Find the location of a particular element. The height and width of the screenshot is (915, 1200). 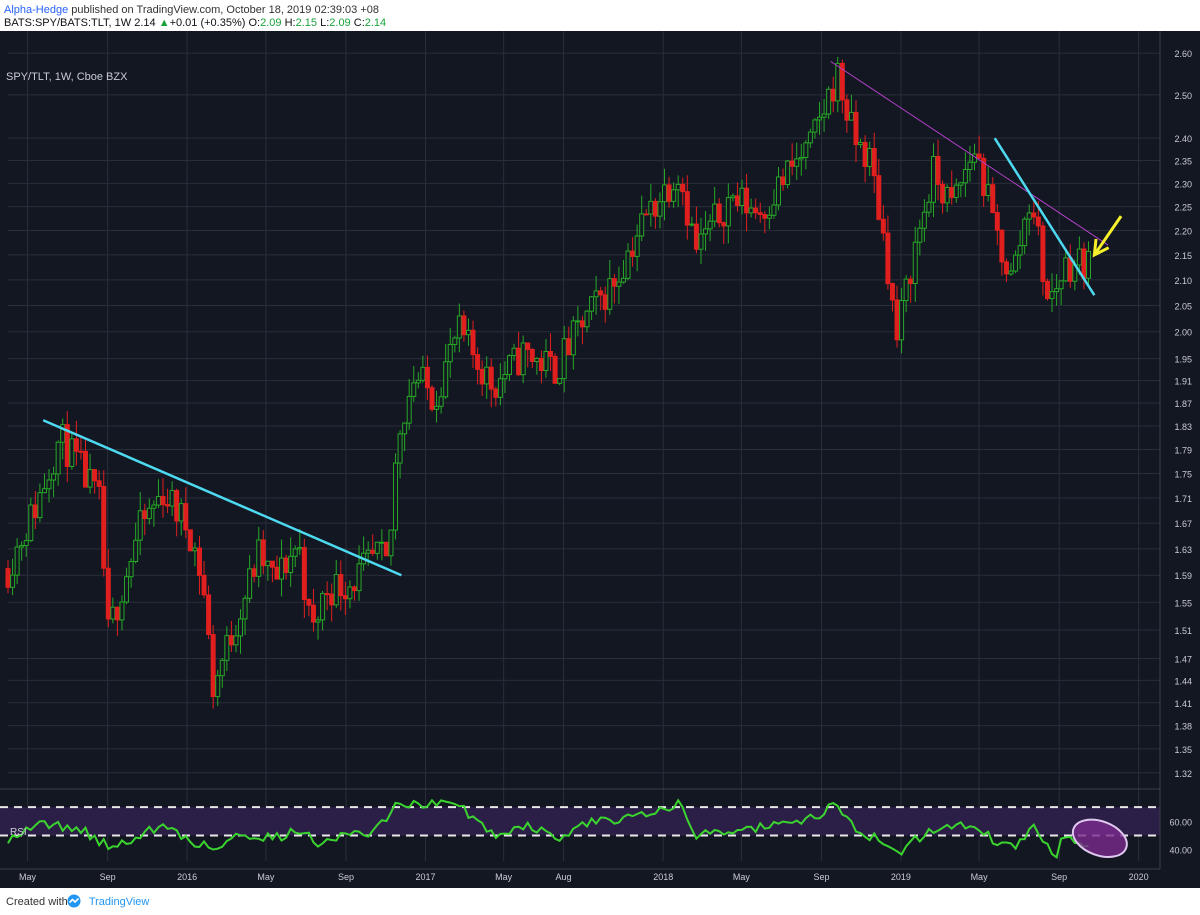

y-tick-label: 1.91 is located at coordinates (1183, 382).